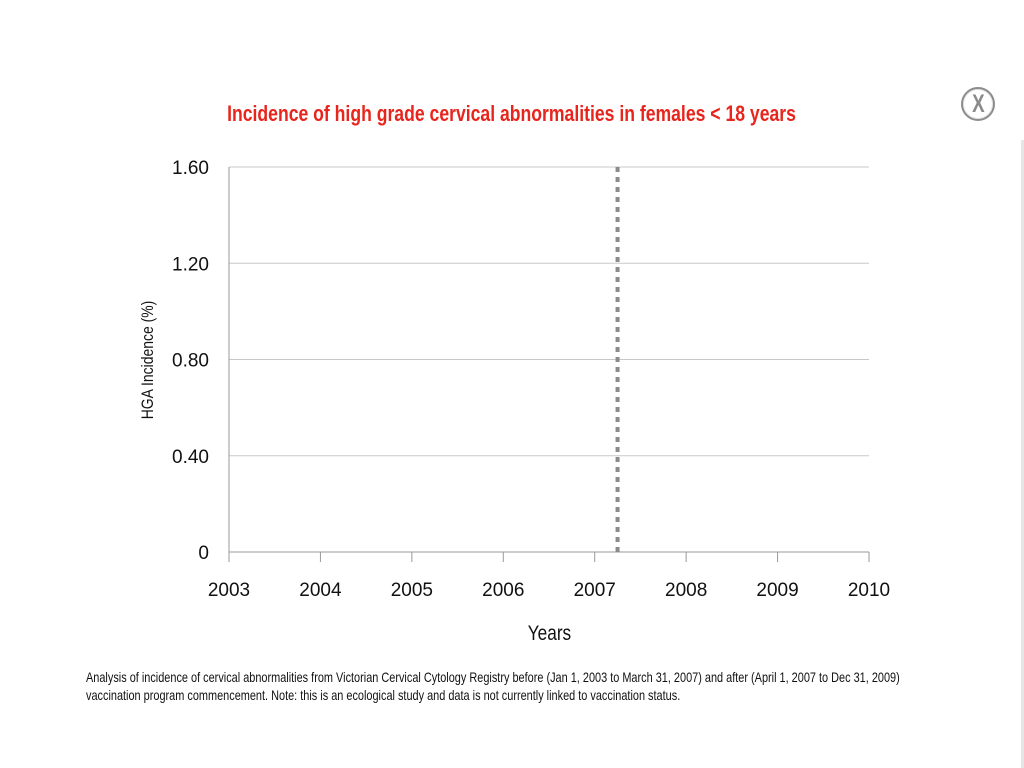 This screenshot has height=768, width=1024. Describe the element at coordinates (229, 590) in the screenshot. I see `x-tick-label: 2003` at that location.